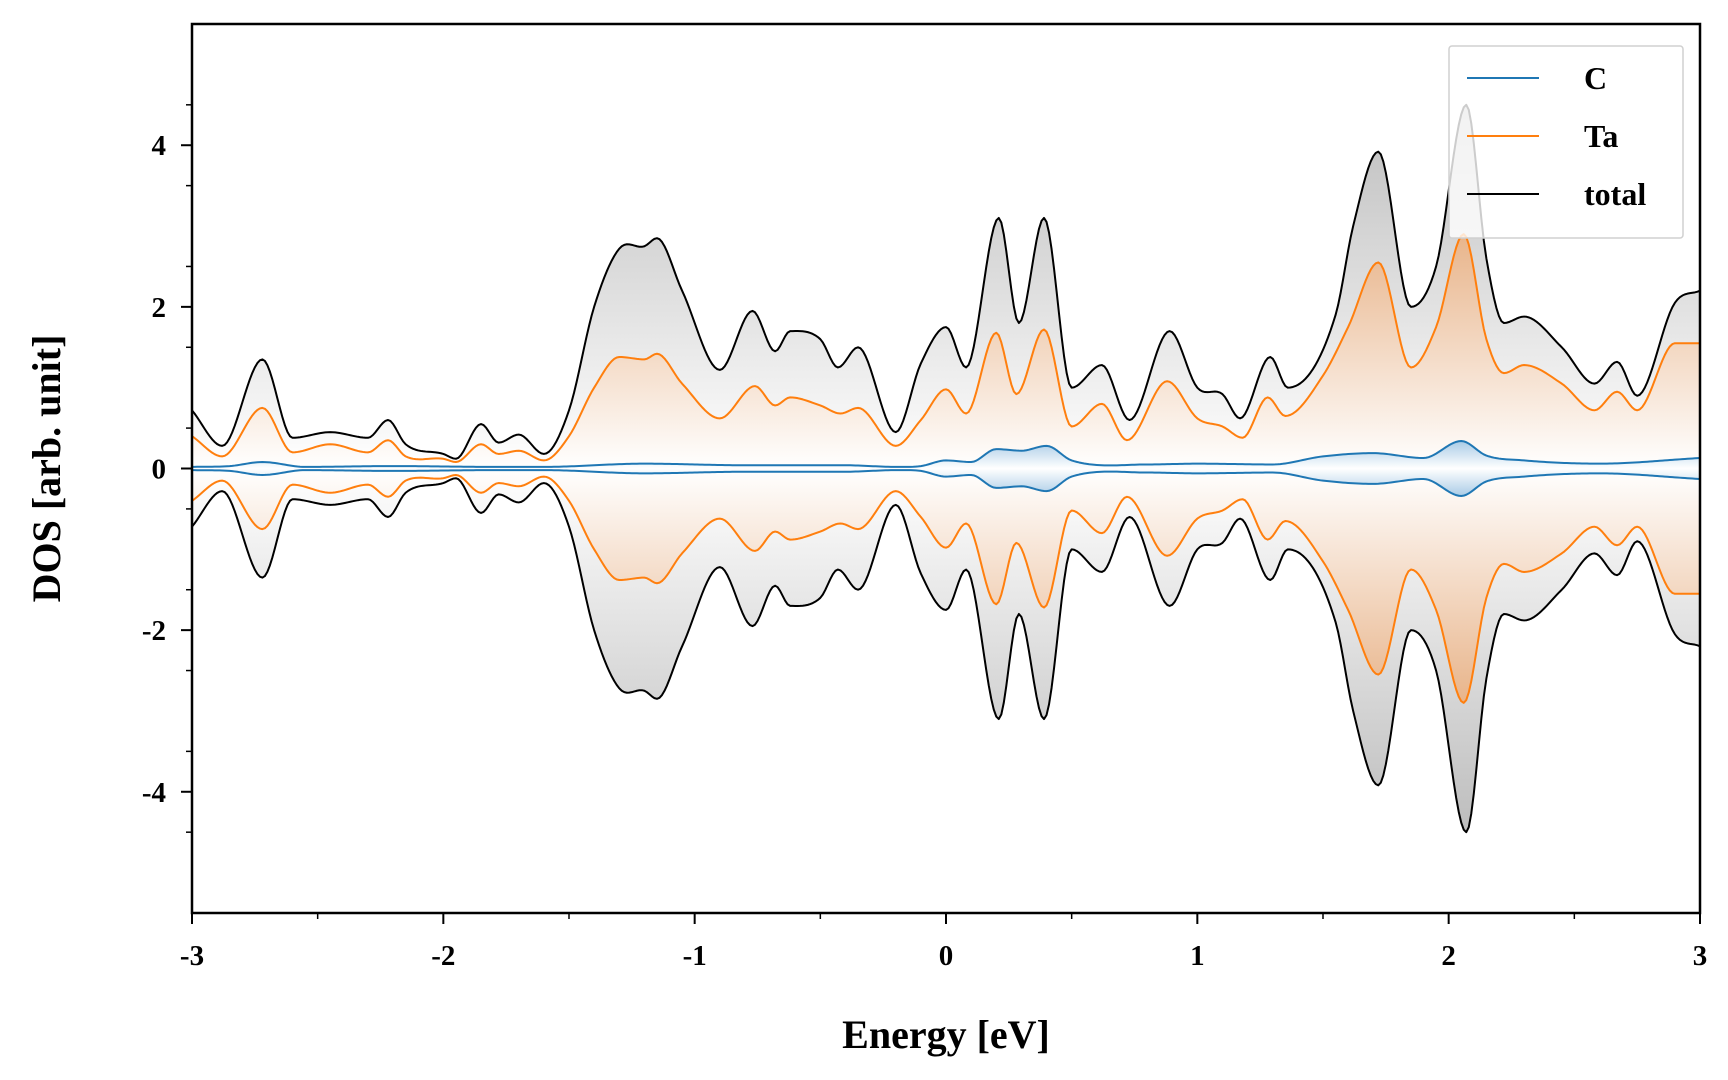  What do you see at coordinates (1601, 136) in the screenshot?
I see `legend-label: Ta` at bounding box center [1601, 136].